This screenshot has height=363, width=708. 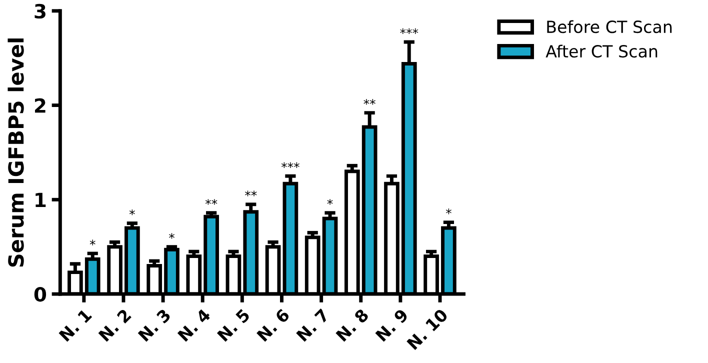 I want to click on x-tick-label: N. 7, so click(x=313, y=325).